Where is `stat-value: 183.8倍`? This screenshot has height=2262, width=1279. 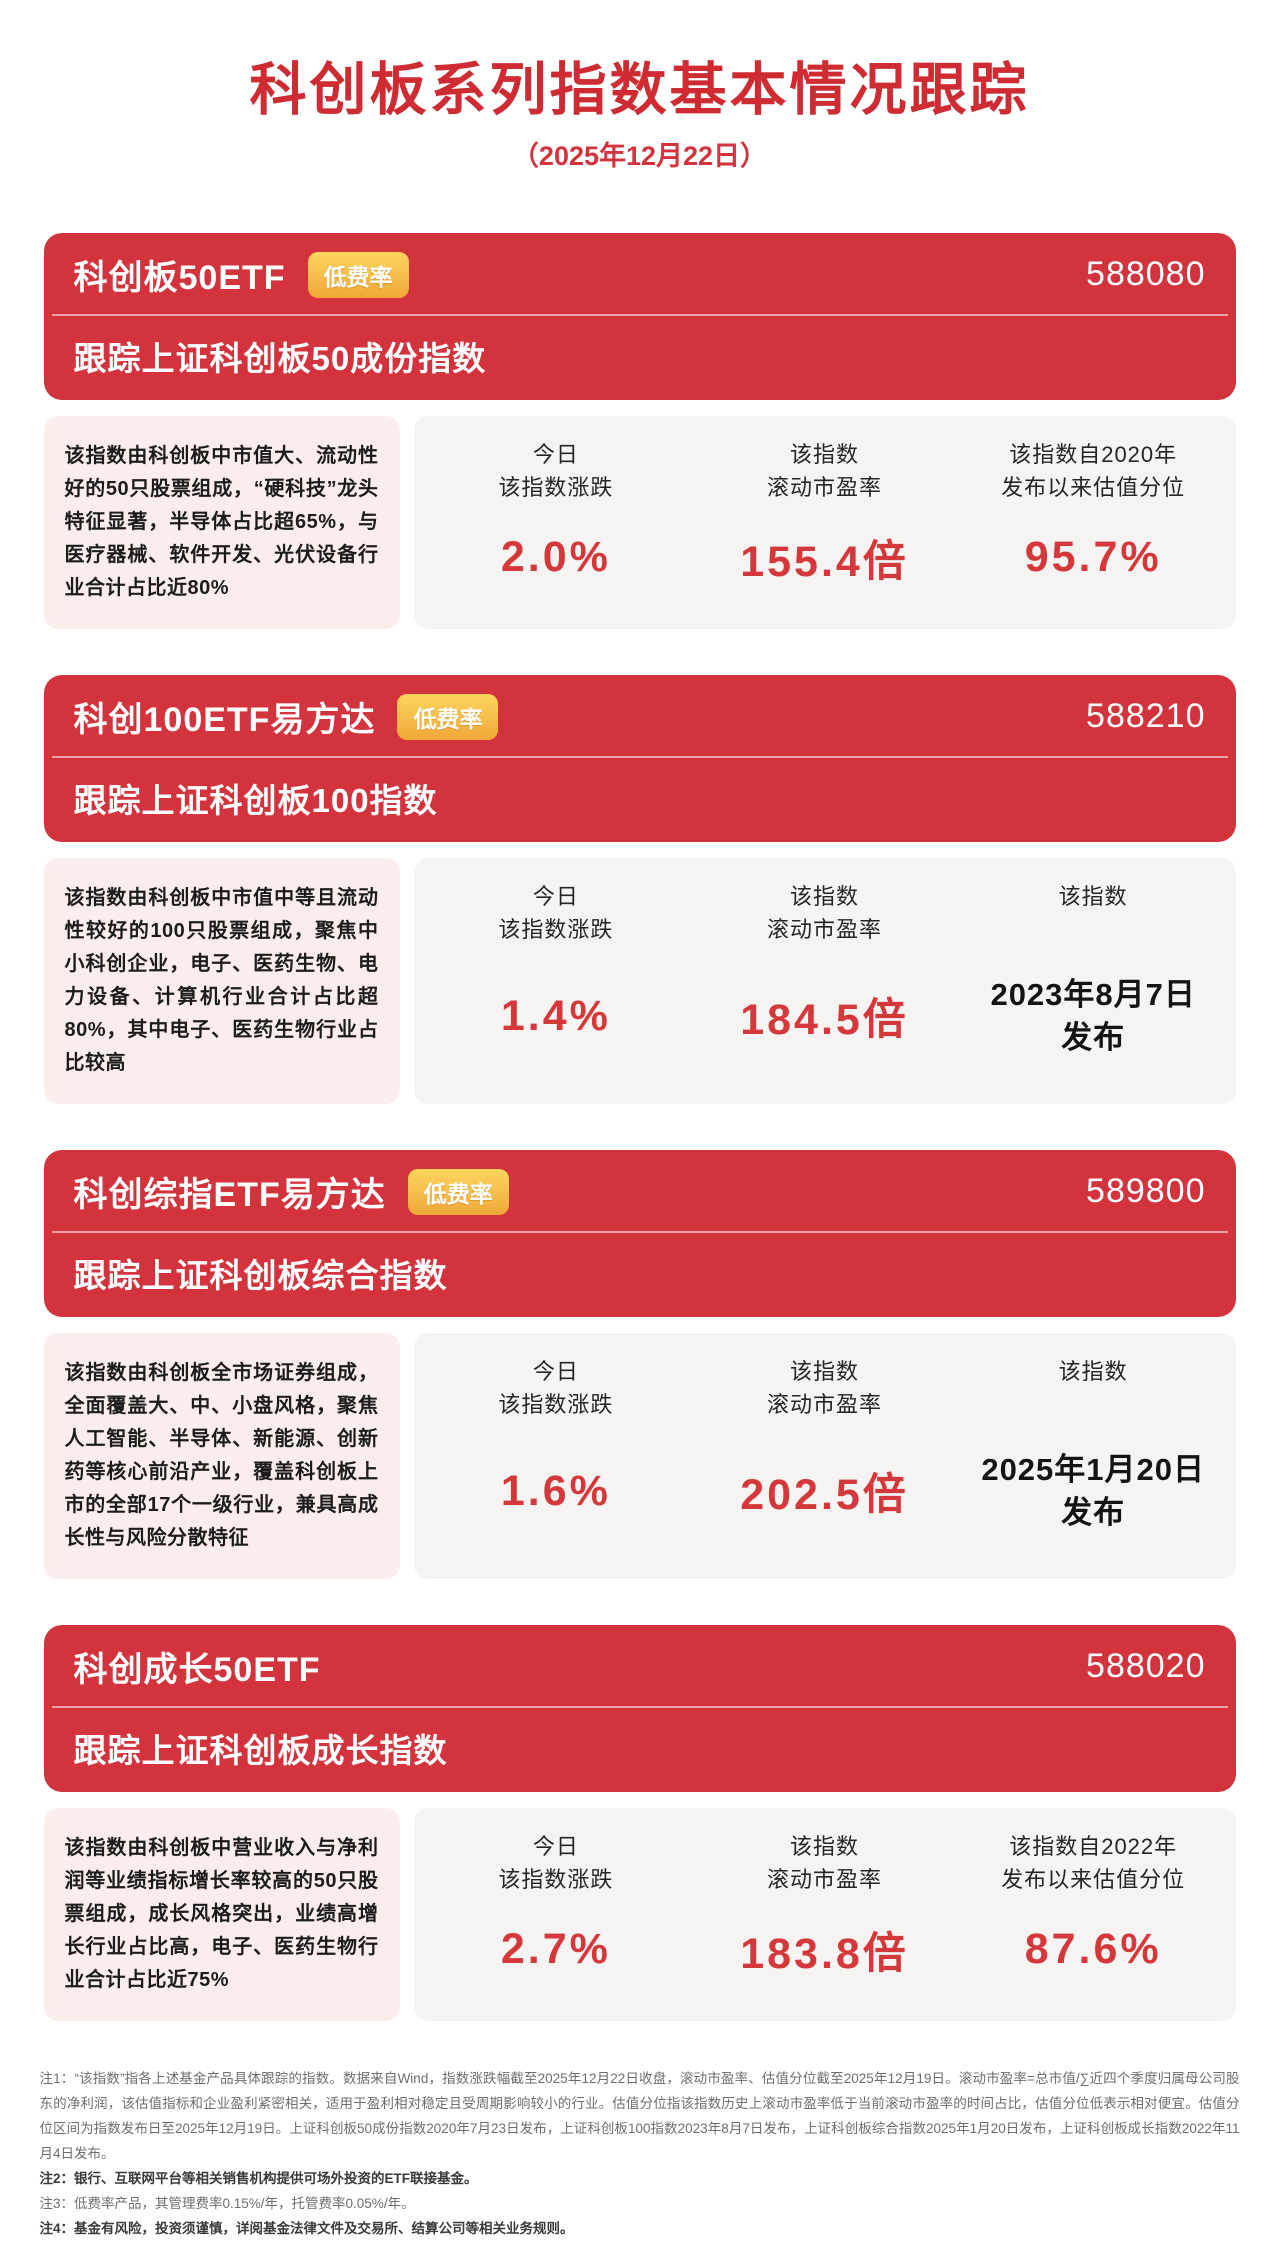
stat-value: 183.8倍 is located at coordinates (824, 1950).